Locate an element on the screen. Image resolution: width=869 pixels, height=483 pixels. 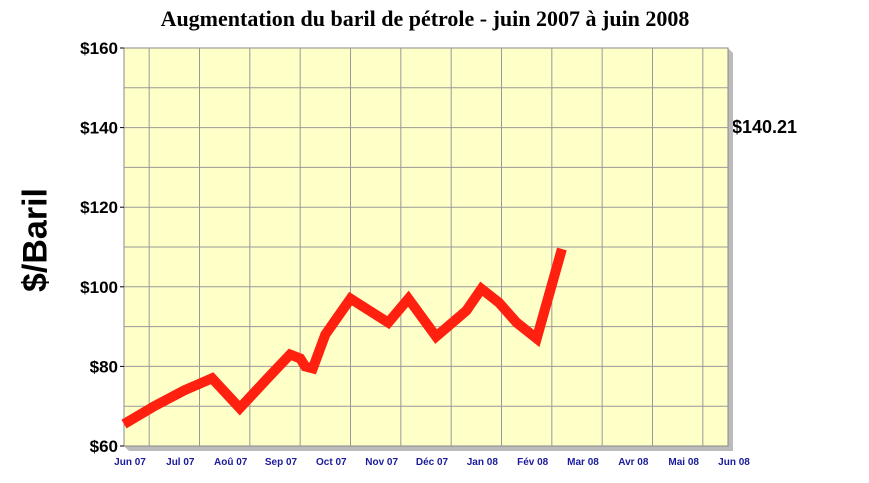
x-tick-label: Mar 08 is located at coordinates (583, 462).